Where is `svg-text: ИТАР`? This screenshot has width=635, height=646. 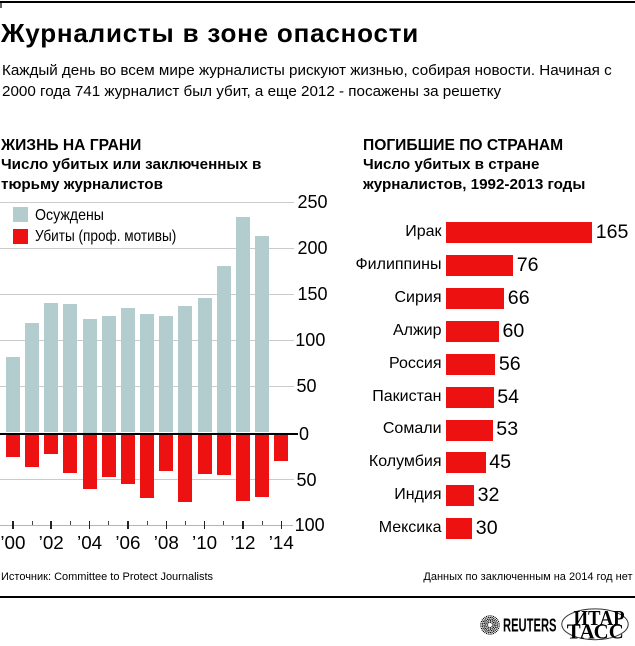
svg-text: ИТАР is located at coordinates (599, 619).